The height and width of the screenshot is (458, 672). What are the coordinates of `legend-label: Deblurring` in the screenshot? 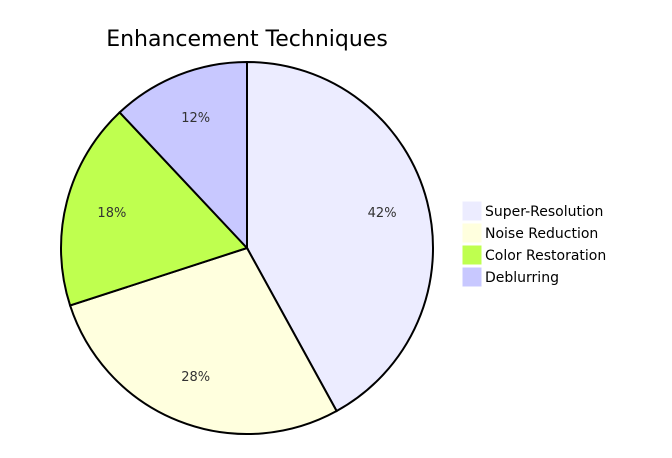 It's located at (522, 278).